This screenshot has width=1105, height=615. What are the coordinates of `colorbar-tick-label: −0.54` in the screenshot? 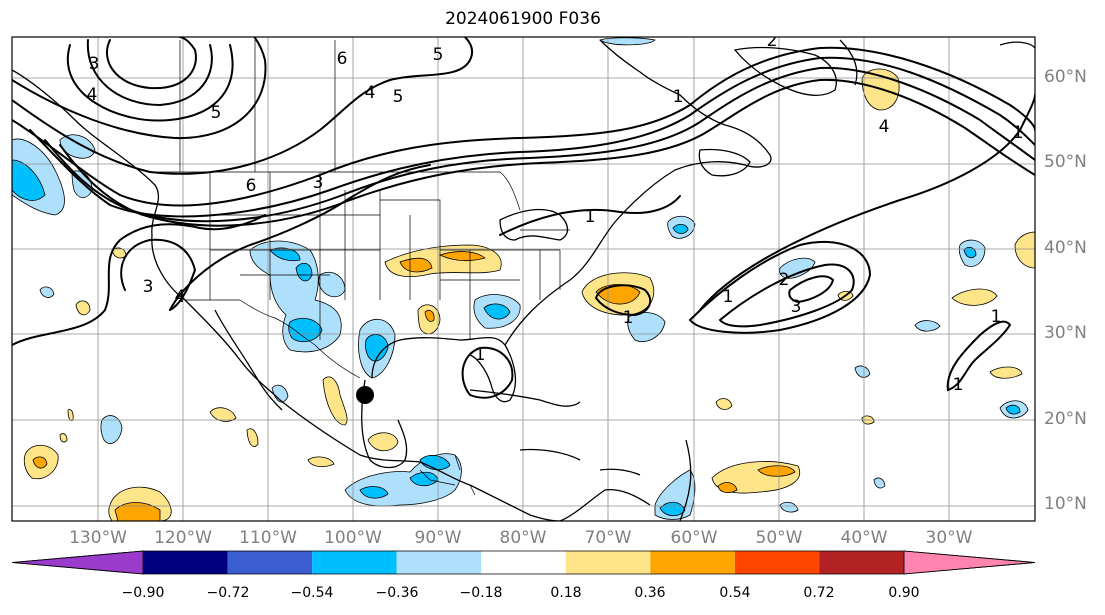 It's located at (312, 593).